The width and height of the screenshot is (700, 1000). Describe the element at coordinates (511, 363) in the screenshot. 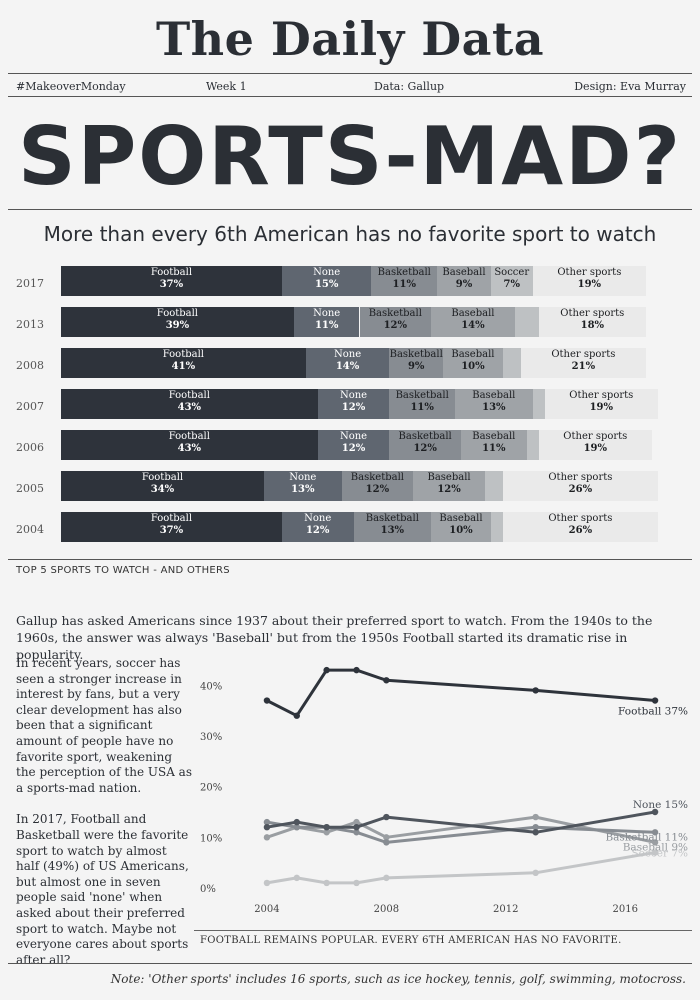

I see `bar-segment-soccer-2008` at that location.